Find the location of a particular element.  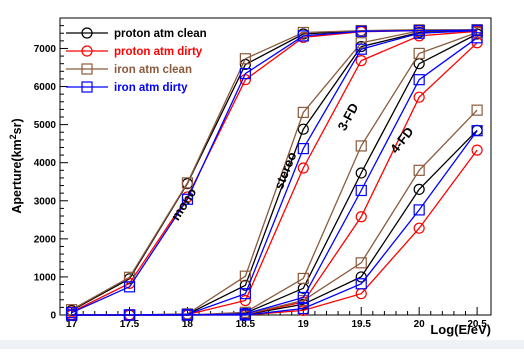

curve-annotation: mono is located at coordinates (184, 204).